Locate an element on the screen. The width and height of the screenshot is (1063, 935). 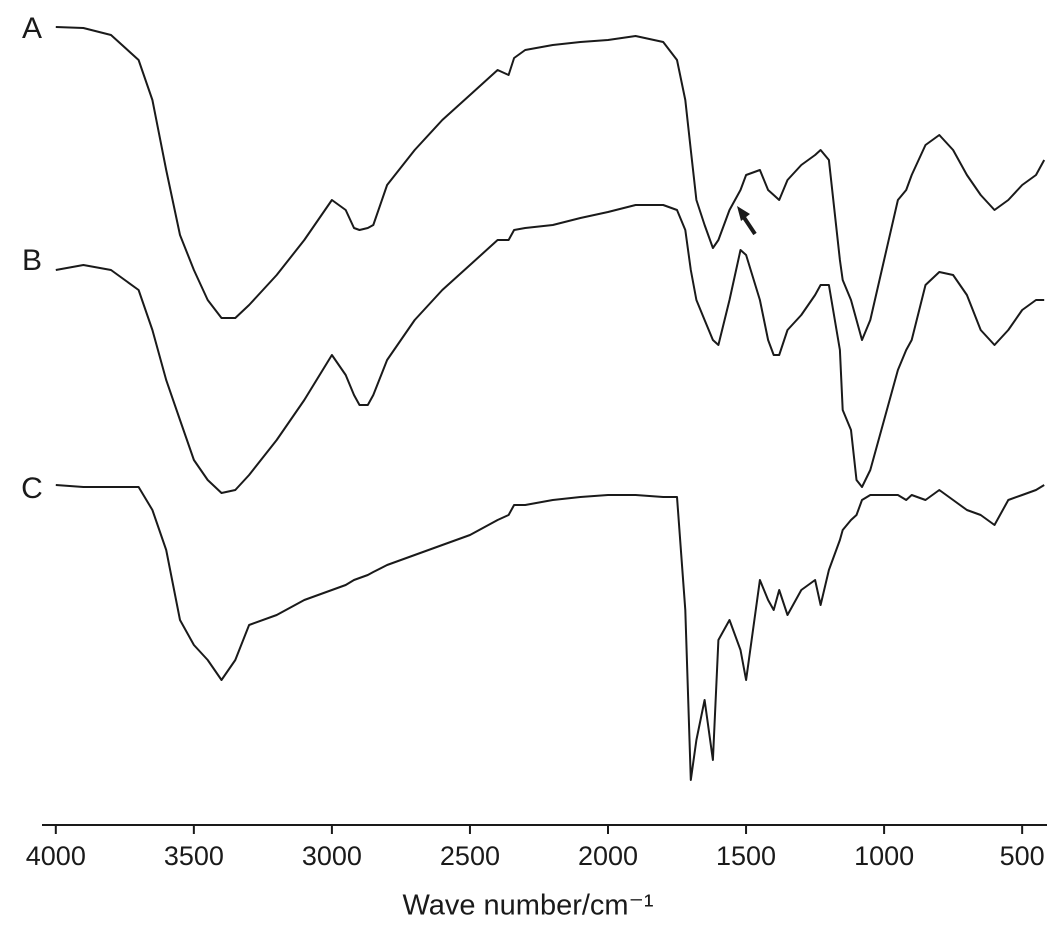
series-label: A is located at coordinates (32, 28).